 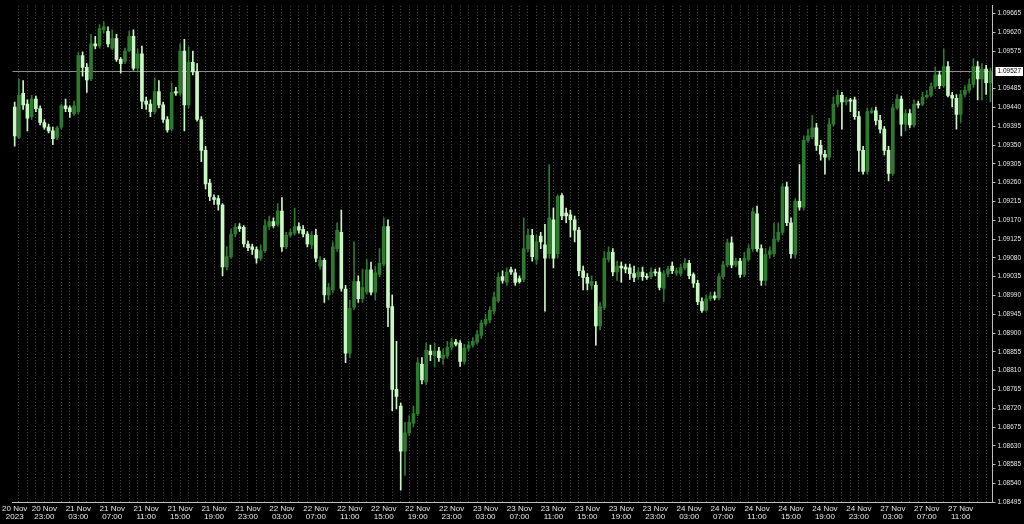 What do you see at coordinates (15, 512) in the screenshot?
I see `x-tick-label: 20 Nov 2023` at bounding box center [15, 512].